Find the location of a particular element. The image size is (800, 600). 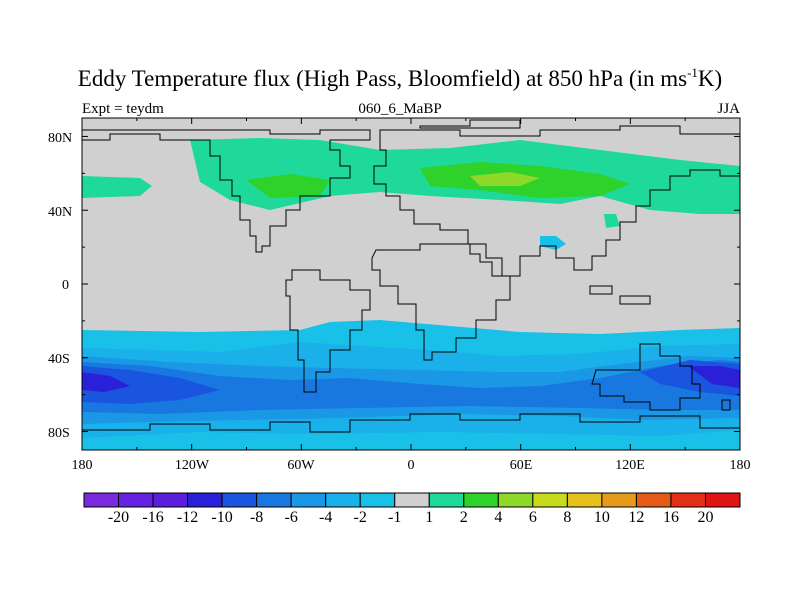

colorbar-label: -12 is located at coordinates (187, 517).